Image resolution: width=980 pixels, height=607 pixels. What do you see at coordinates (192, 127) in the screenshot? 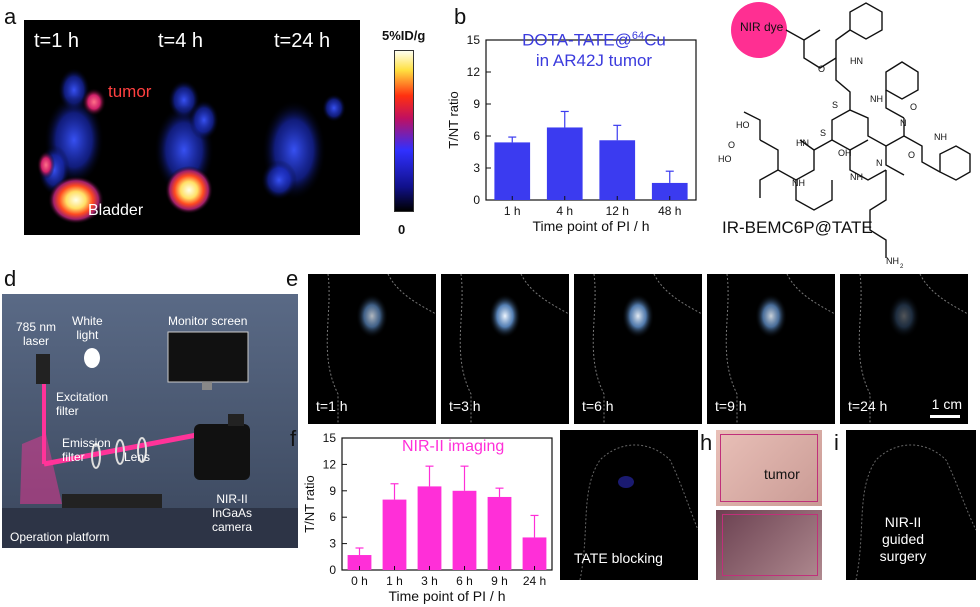
I see `pet-image-panel: t=1 h t=4 h t=24 h tumor Bladder` at bounding box center [192, 127].